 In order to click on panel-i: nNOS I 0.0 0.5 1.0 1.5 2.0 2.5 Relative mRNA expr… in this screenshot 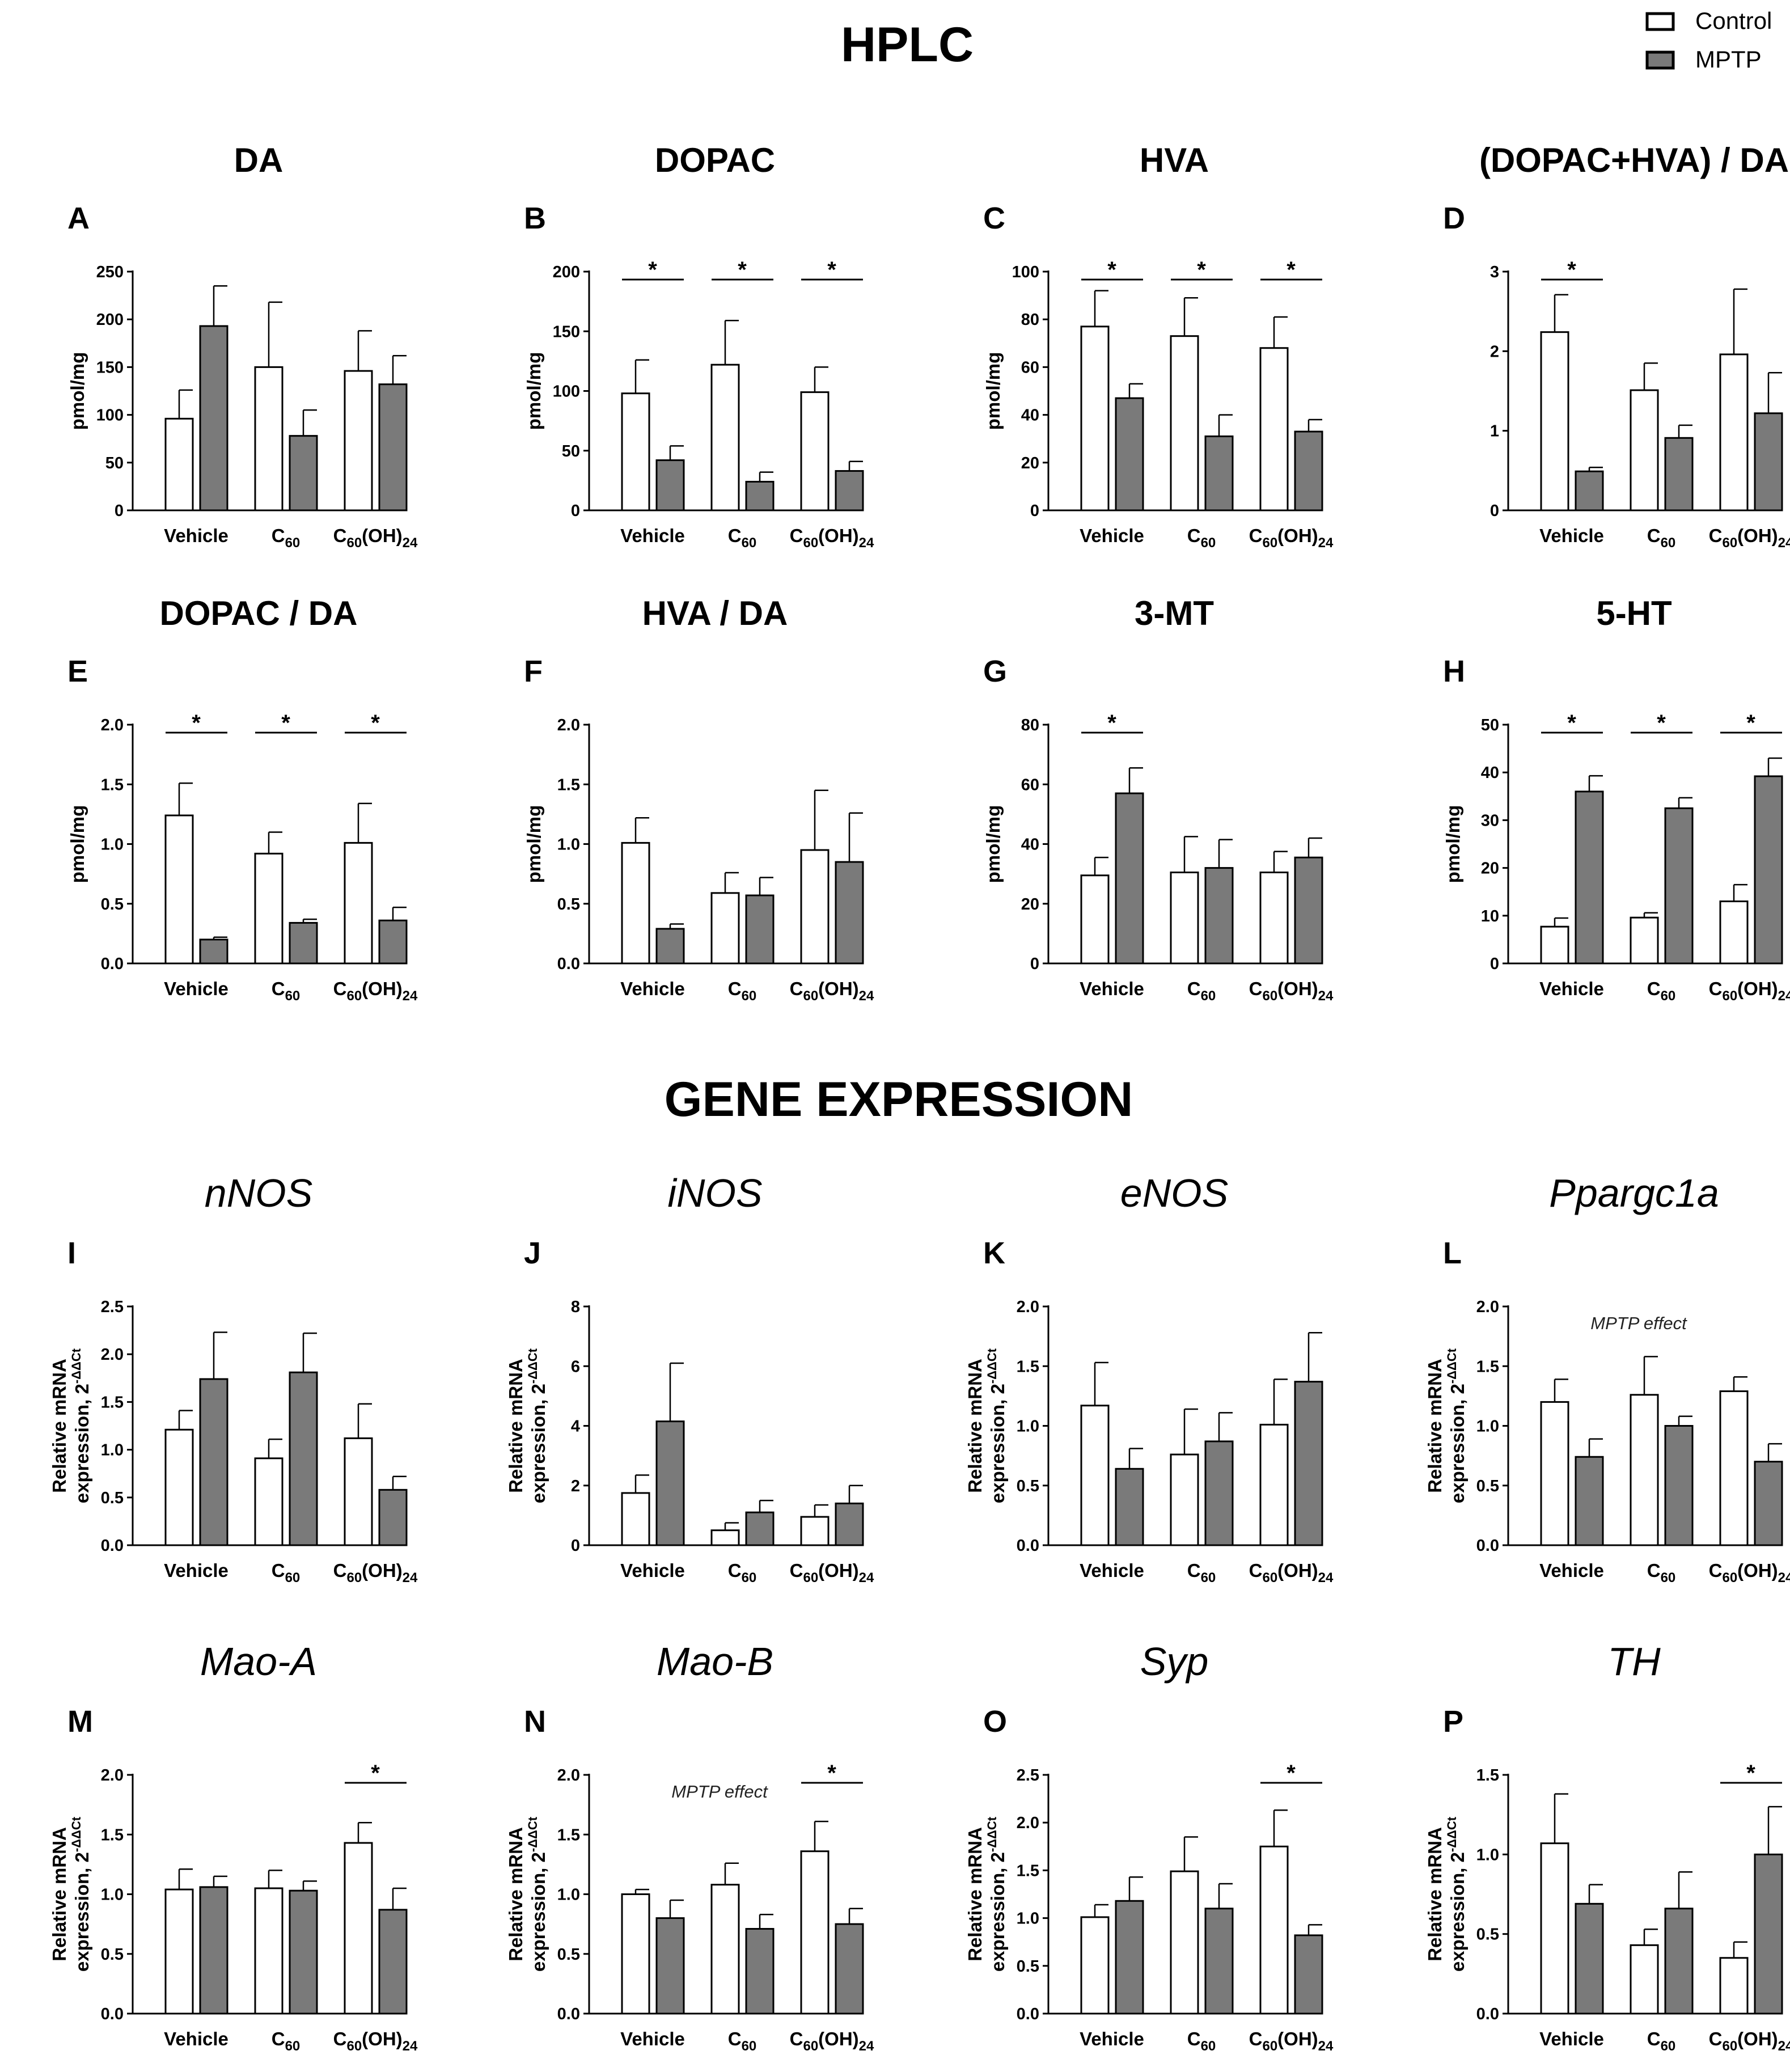, I will do `click(233, 1378)`.